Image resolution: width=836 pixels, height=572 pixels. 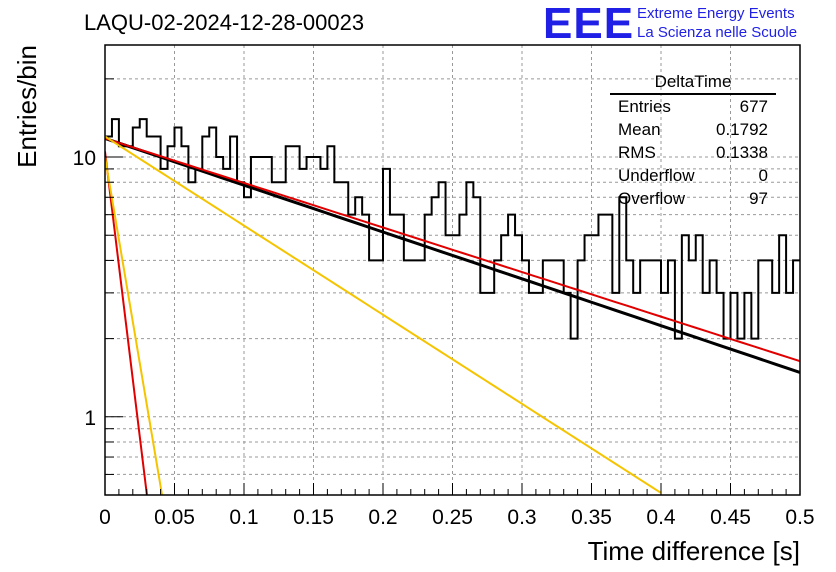 I want to click on run-title: LAQU-02-2024-12-28-00023, so click(x=224, y=22).